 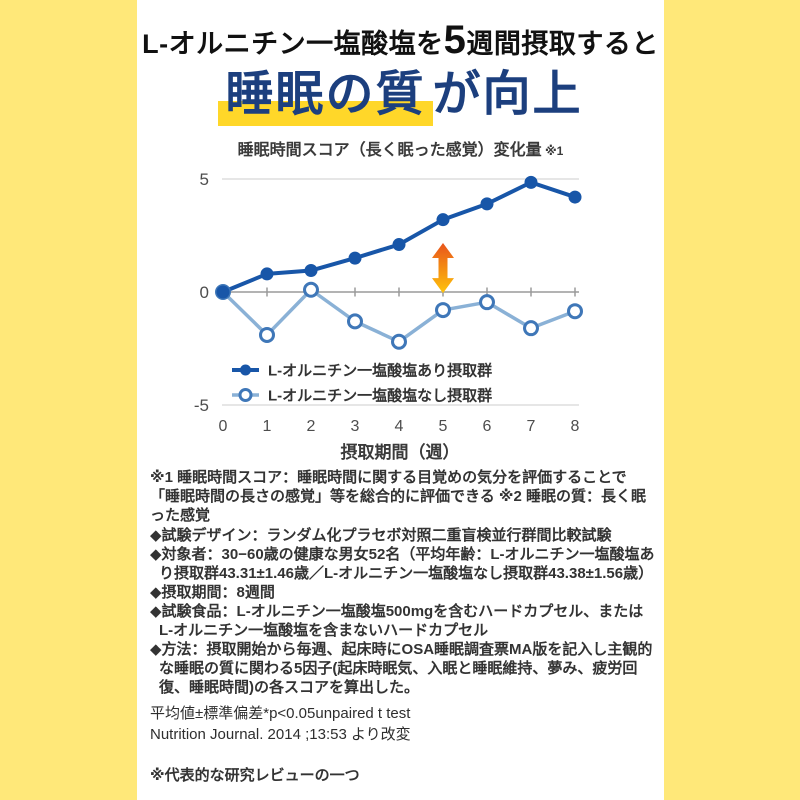 I want to click on headline-line1: L-オルニチン一塩酸塩を5週間摂取すると, so click(x=400, y=40).